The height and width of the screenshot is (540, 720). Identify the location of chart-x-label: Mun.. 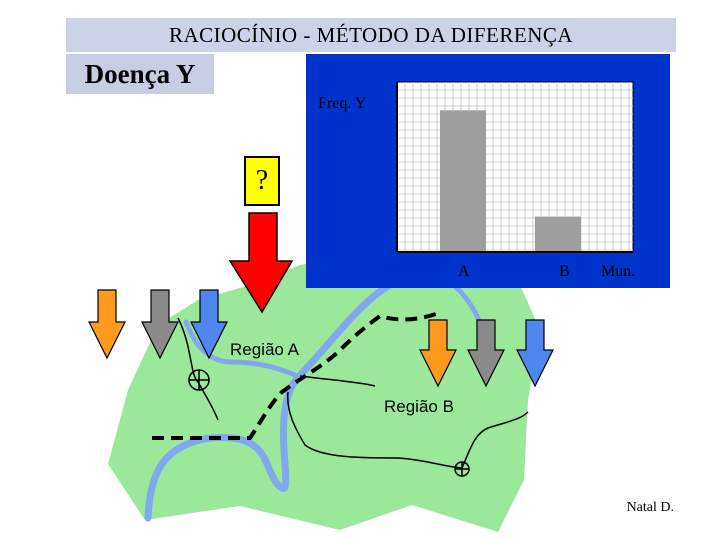
(618, 271).